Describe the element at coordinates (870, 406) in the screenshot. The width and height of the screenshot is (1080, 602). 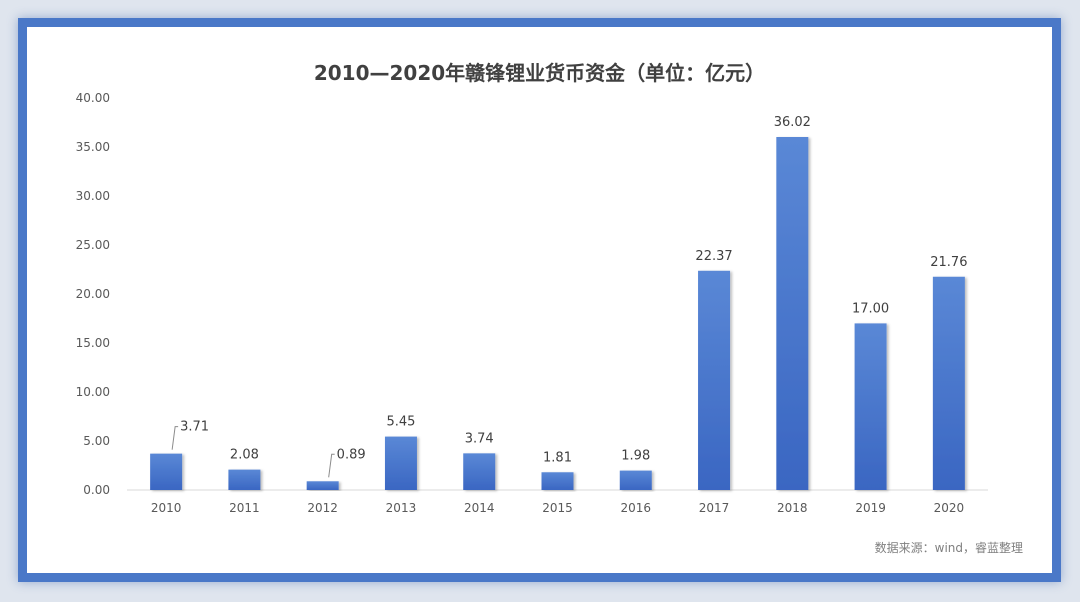
I see `bar-2019` at that location.